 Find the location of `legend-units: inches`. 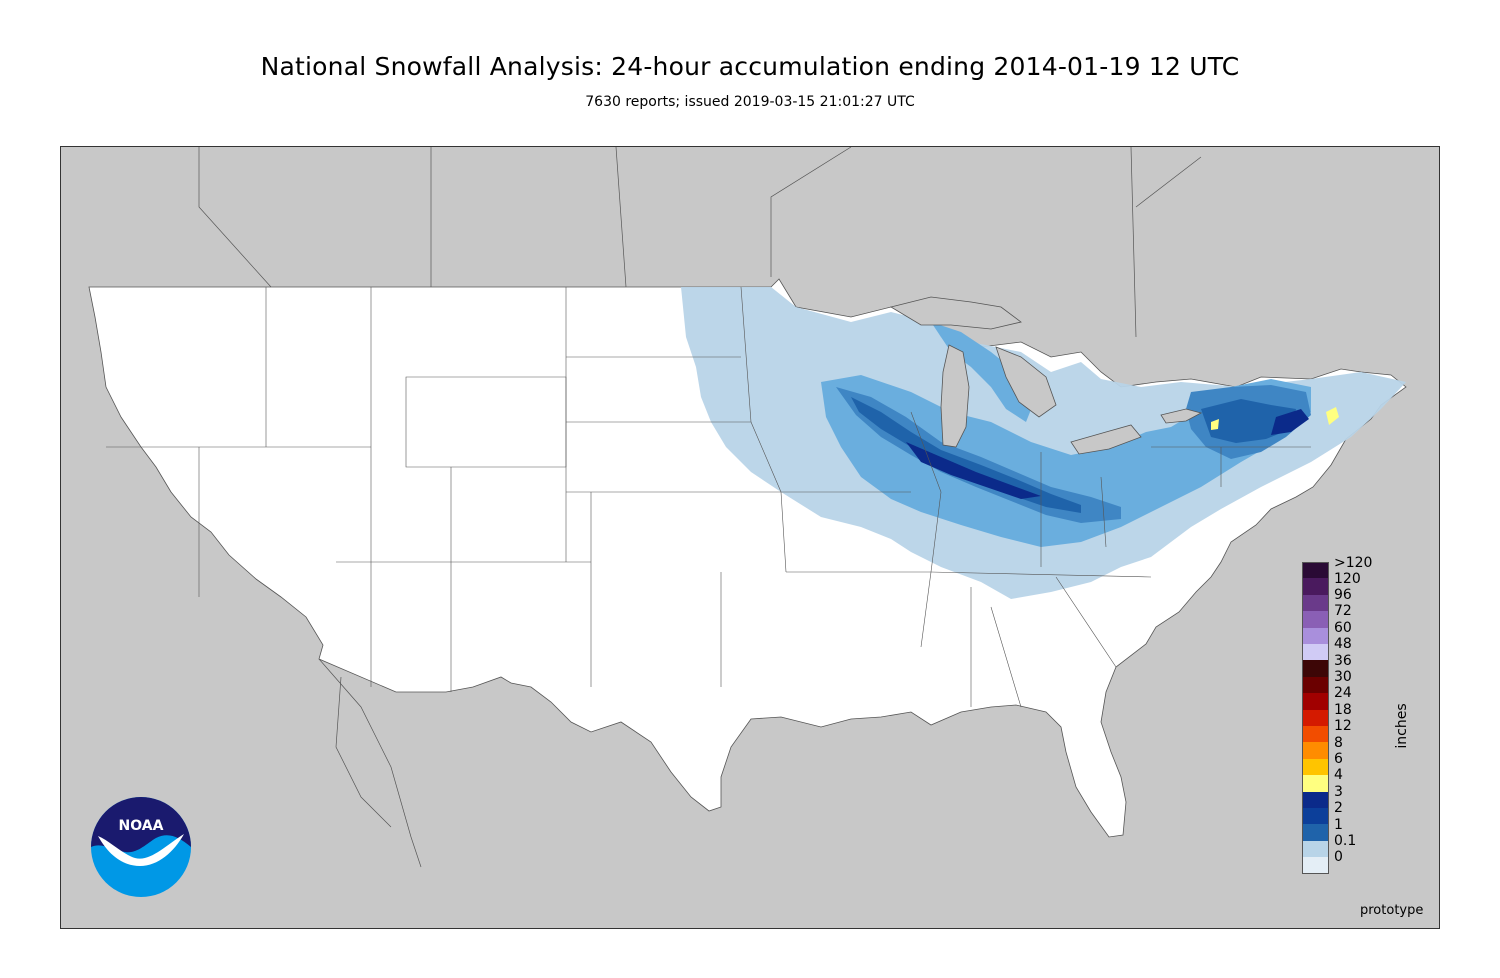

legend-units: inches is located at coordinates (1402, 726).